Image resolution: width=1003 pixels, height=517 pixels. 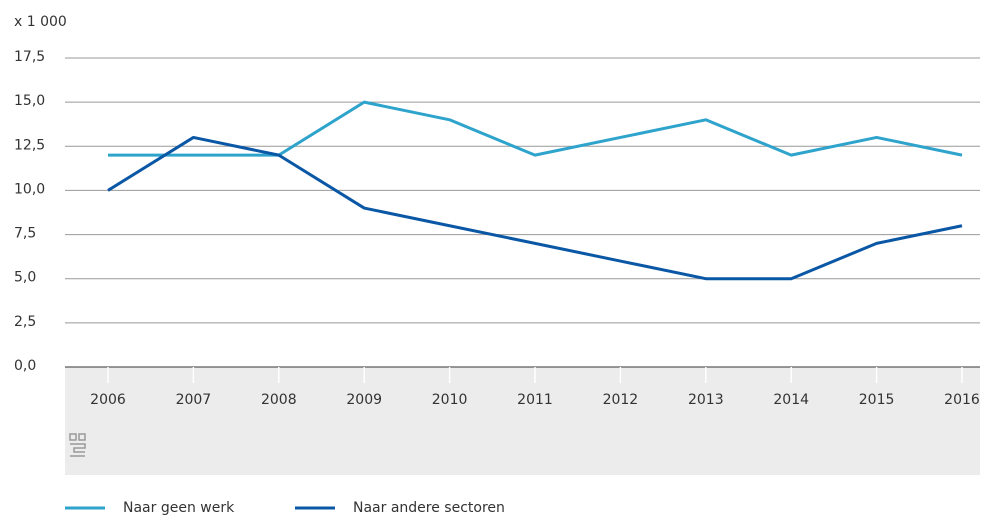 What do you see at coordinates (25, 234) in the screenshot?
I see `y-tick-label: 7,5` at bounding box center [25, 234].